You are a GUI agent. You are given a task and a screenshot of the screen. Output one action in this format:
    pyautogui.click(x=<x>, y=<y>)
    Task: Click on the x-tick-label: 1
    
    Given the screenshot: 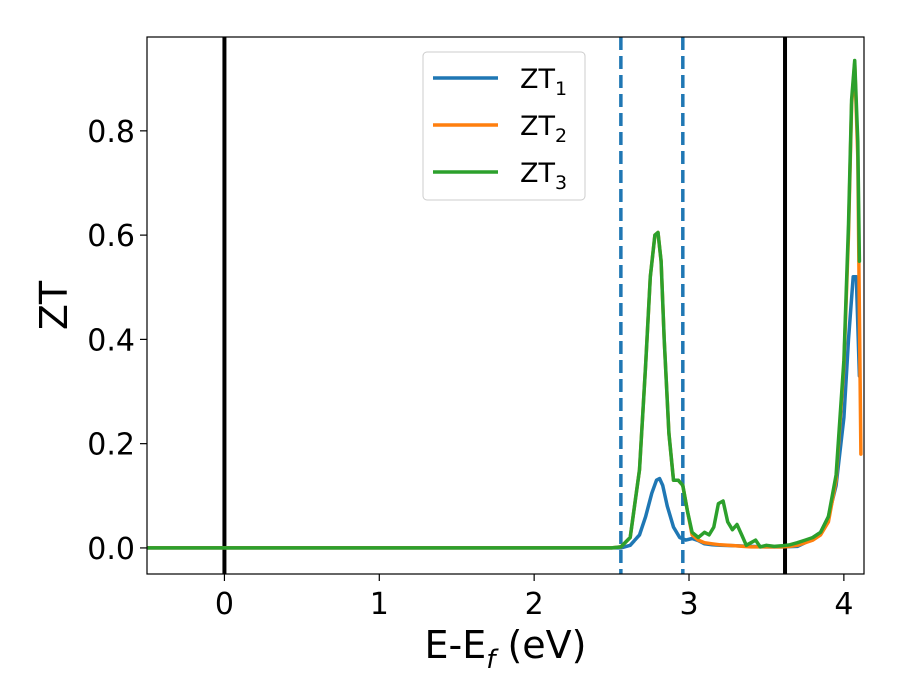 What is the action you would take?
    pyautogui.click(x=379, y=604)
    